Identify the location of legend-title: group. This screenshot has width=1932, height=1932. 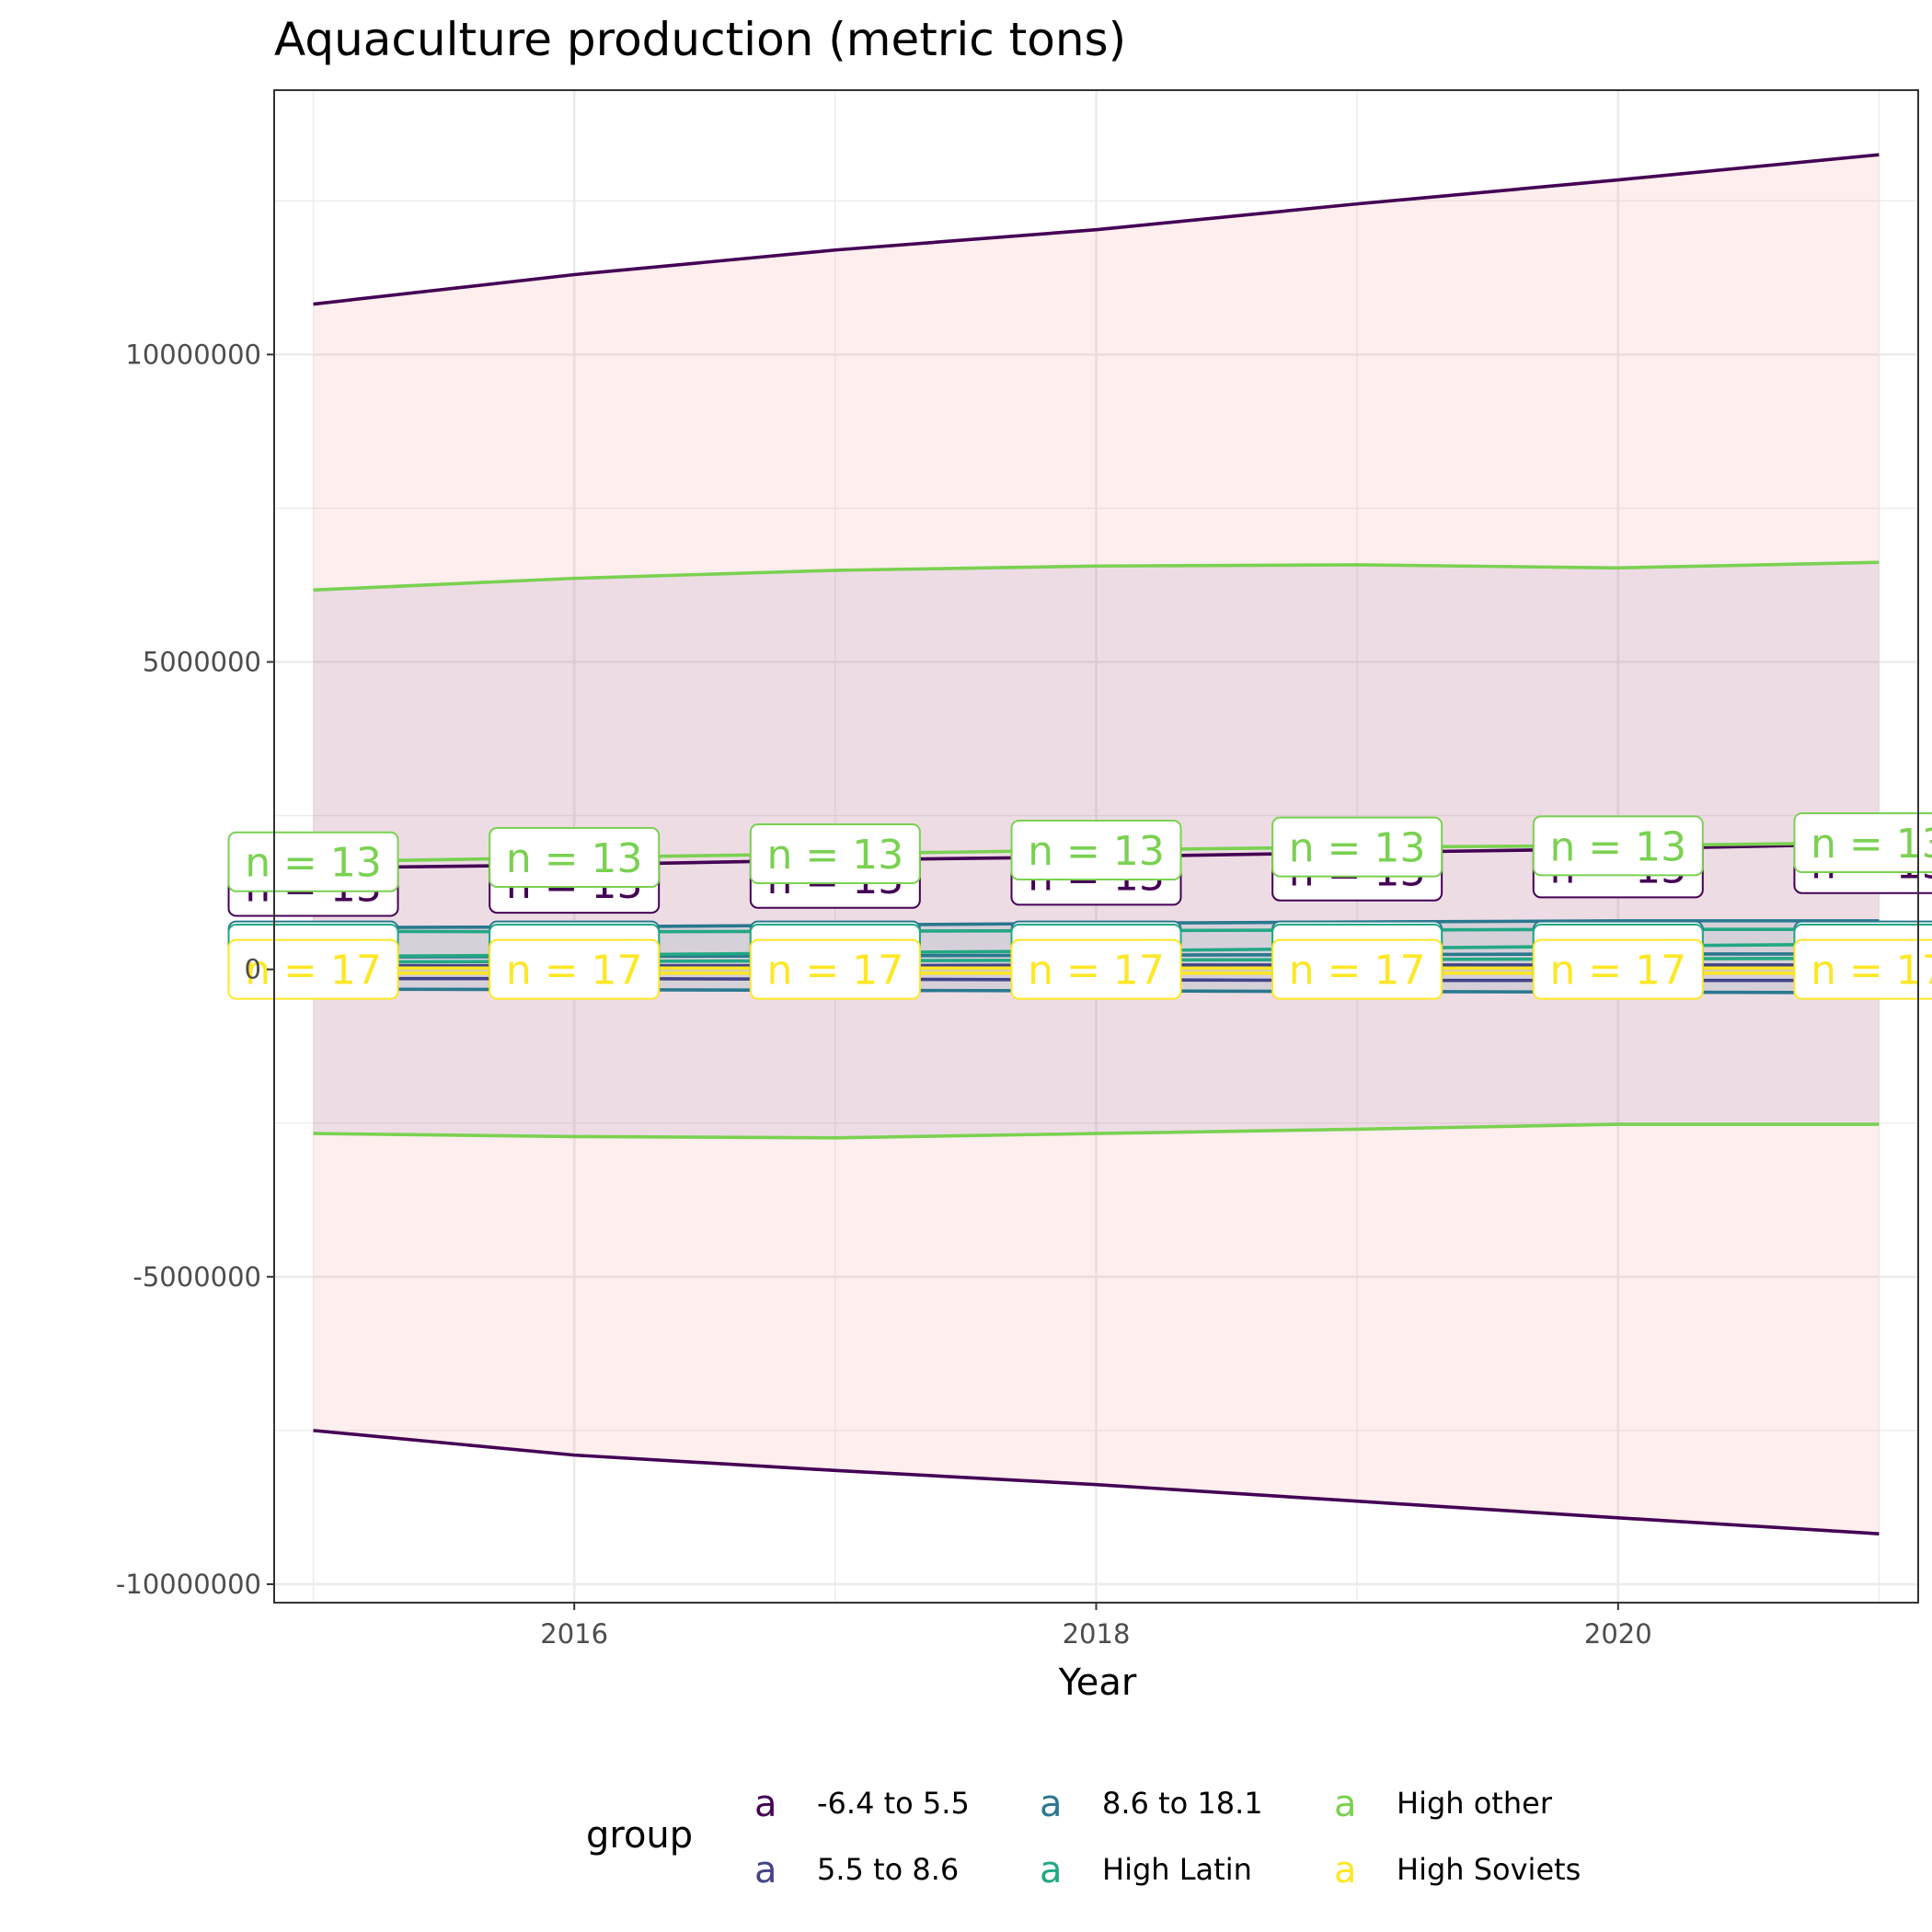
(639, 1835).